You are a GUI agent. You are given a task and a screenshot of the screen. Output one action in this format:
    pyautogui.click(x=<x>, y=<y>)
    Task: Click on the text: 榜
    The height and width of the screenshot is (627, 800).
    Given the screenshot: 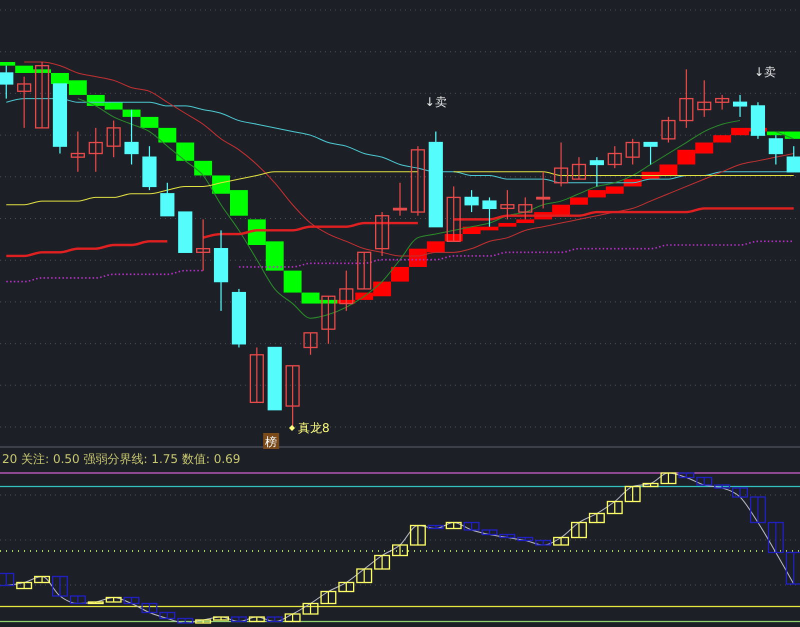 What is the action you would take?
    pyautogui.click(x=271, y=442)
    